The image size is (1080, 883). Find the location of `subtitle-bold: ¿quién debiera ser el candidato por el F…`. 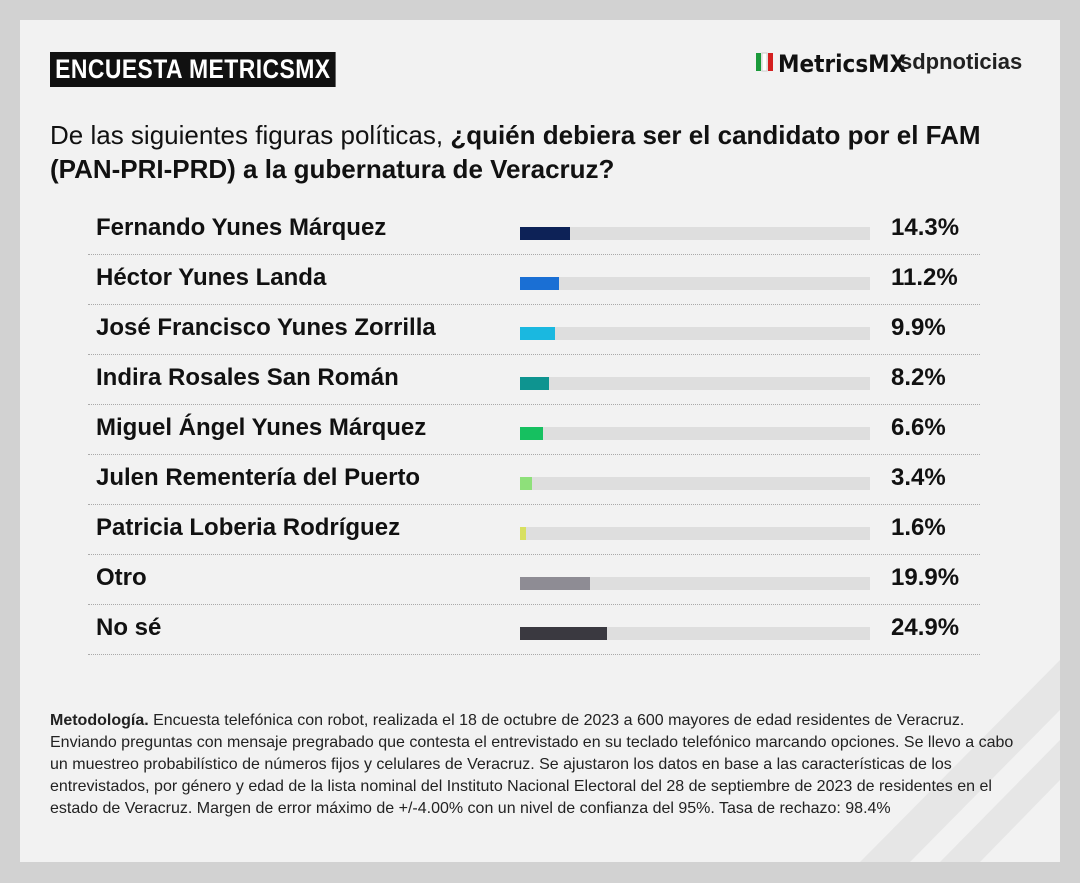

subtitle-bold: ¿quién debiera ser el candidato por el F… is located at coordinates (515, 152).